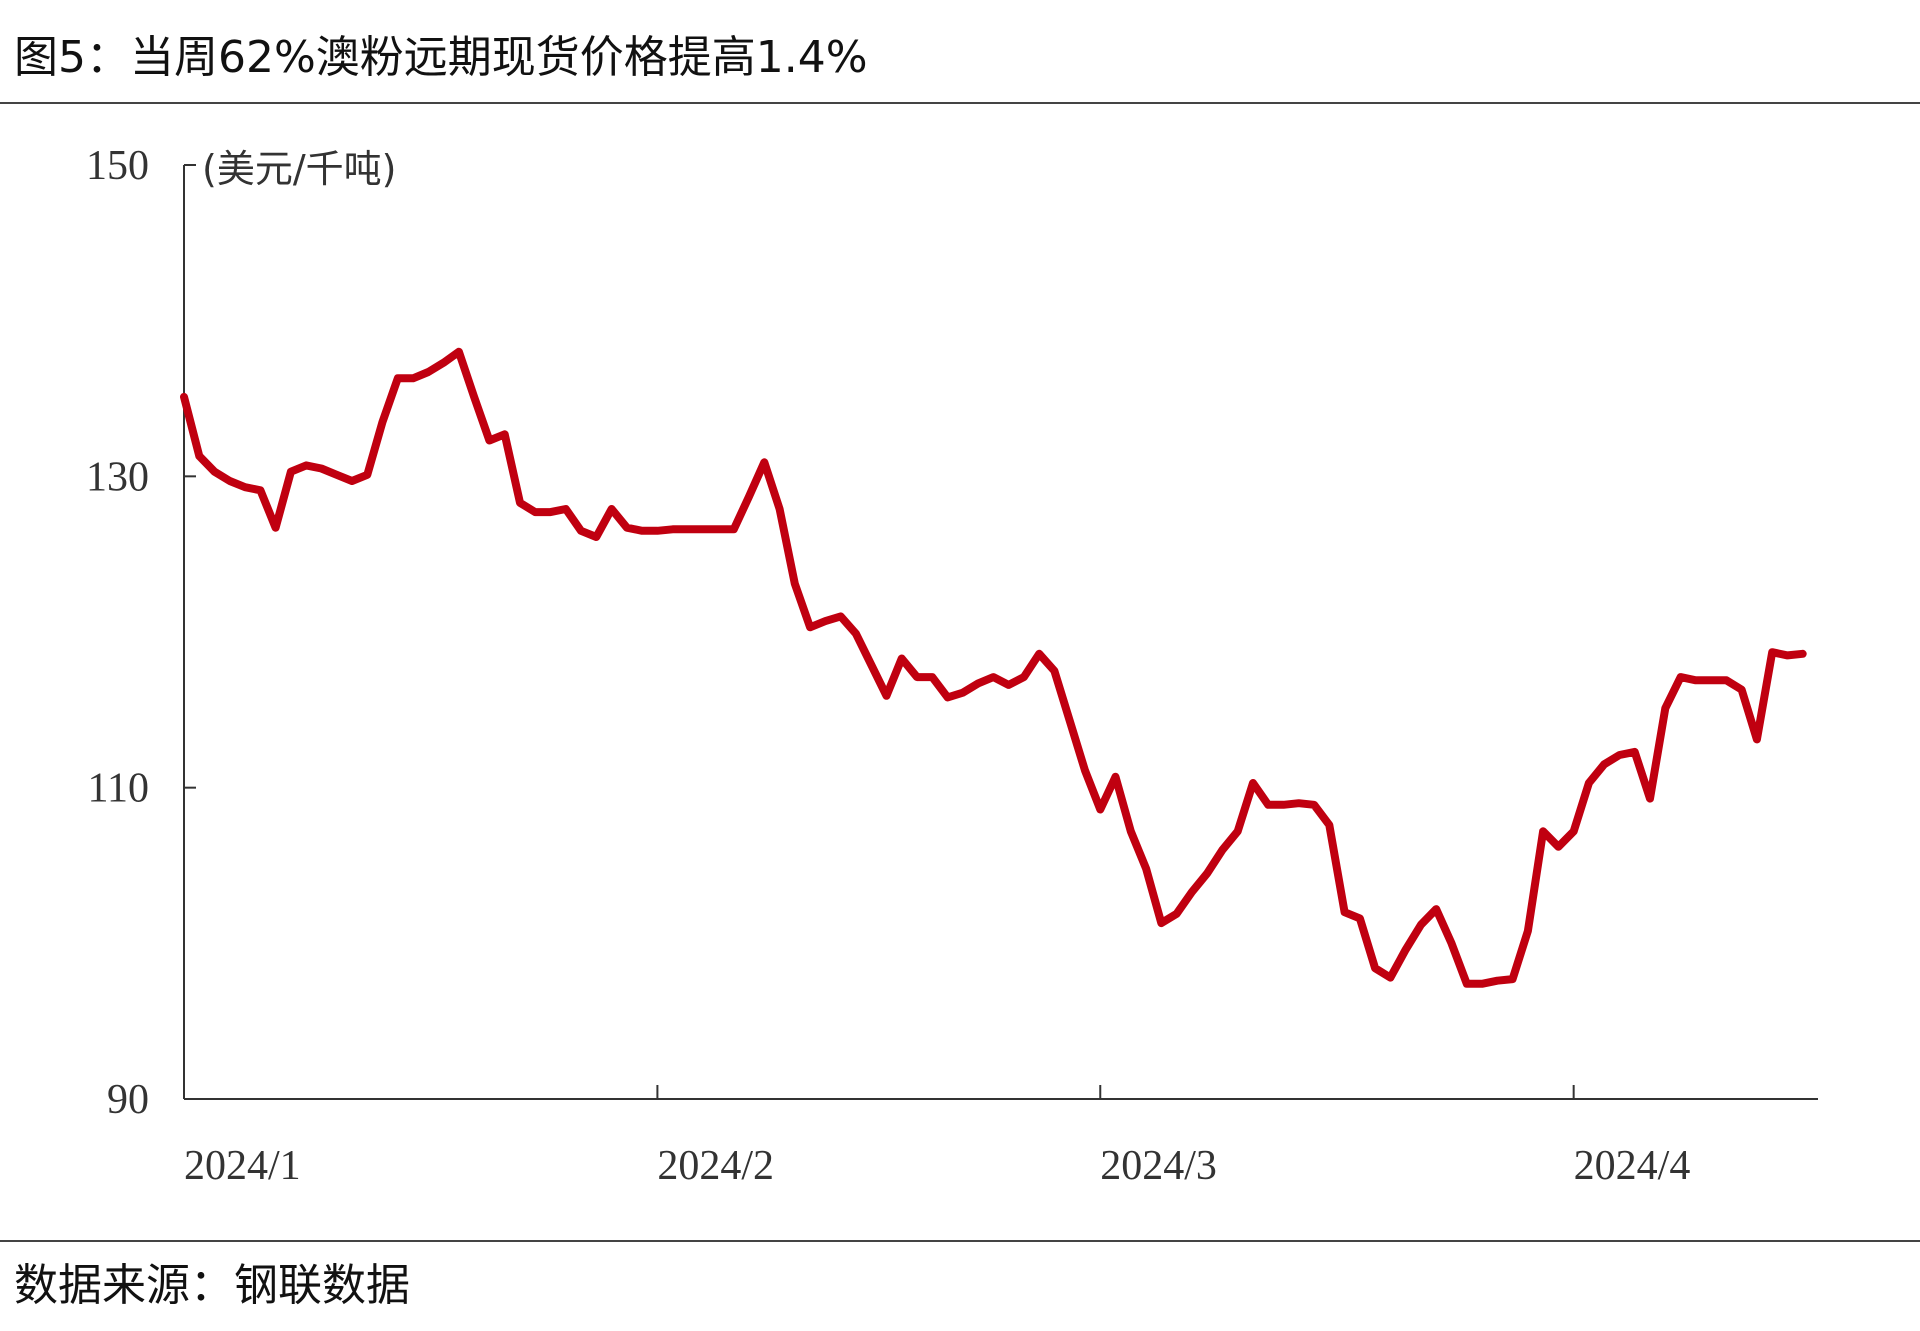  I want to click on x-tick-label: 2024/1, so click(242, 1166).